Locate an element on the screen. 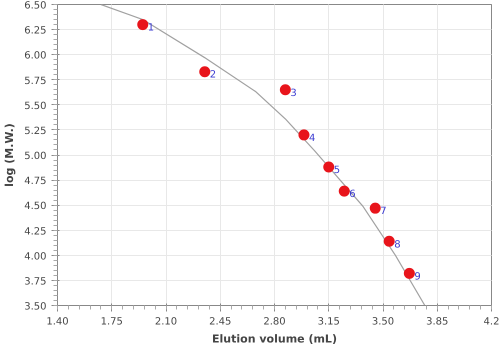 This screenshot has height=348, width=499. annotation: 9 is located at coordinates (417, 276).